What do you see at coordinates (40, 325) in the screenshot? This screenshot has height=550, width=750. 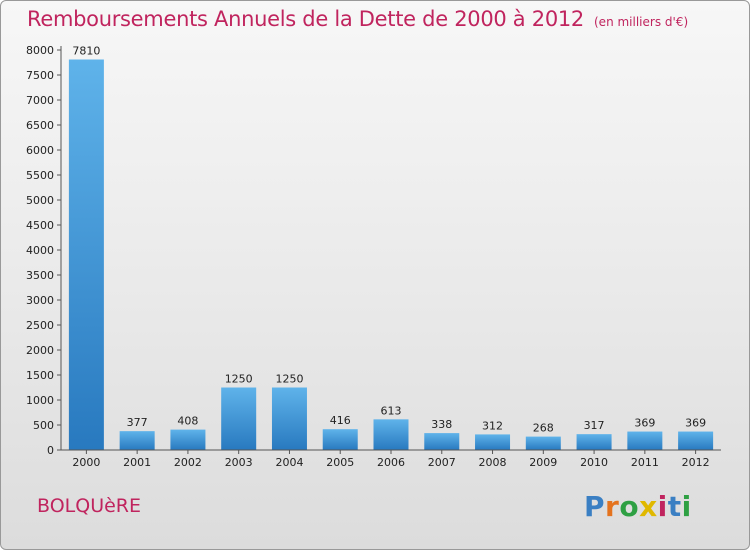 I see `y-tick-label: 2500` at bounding box center [40, 325].